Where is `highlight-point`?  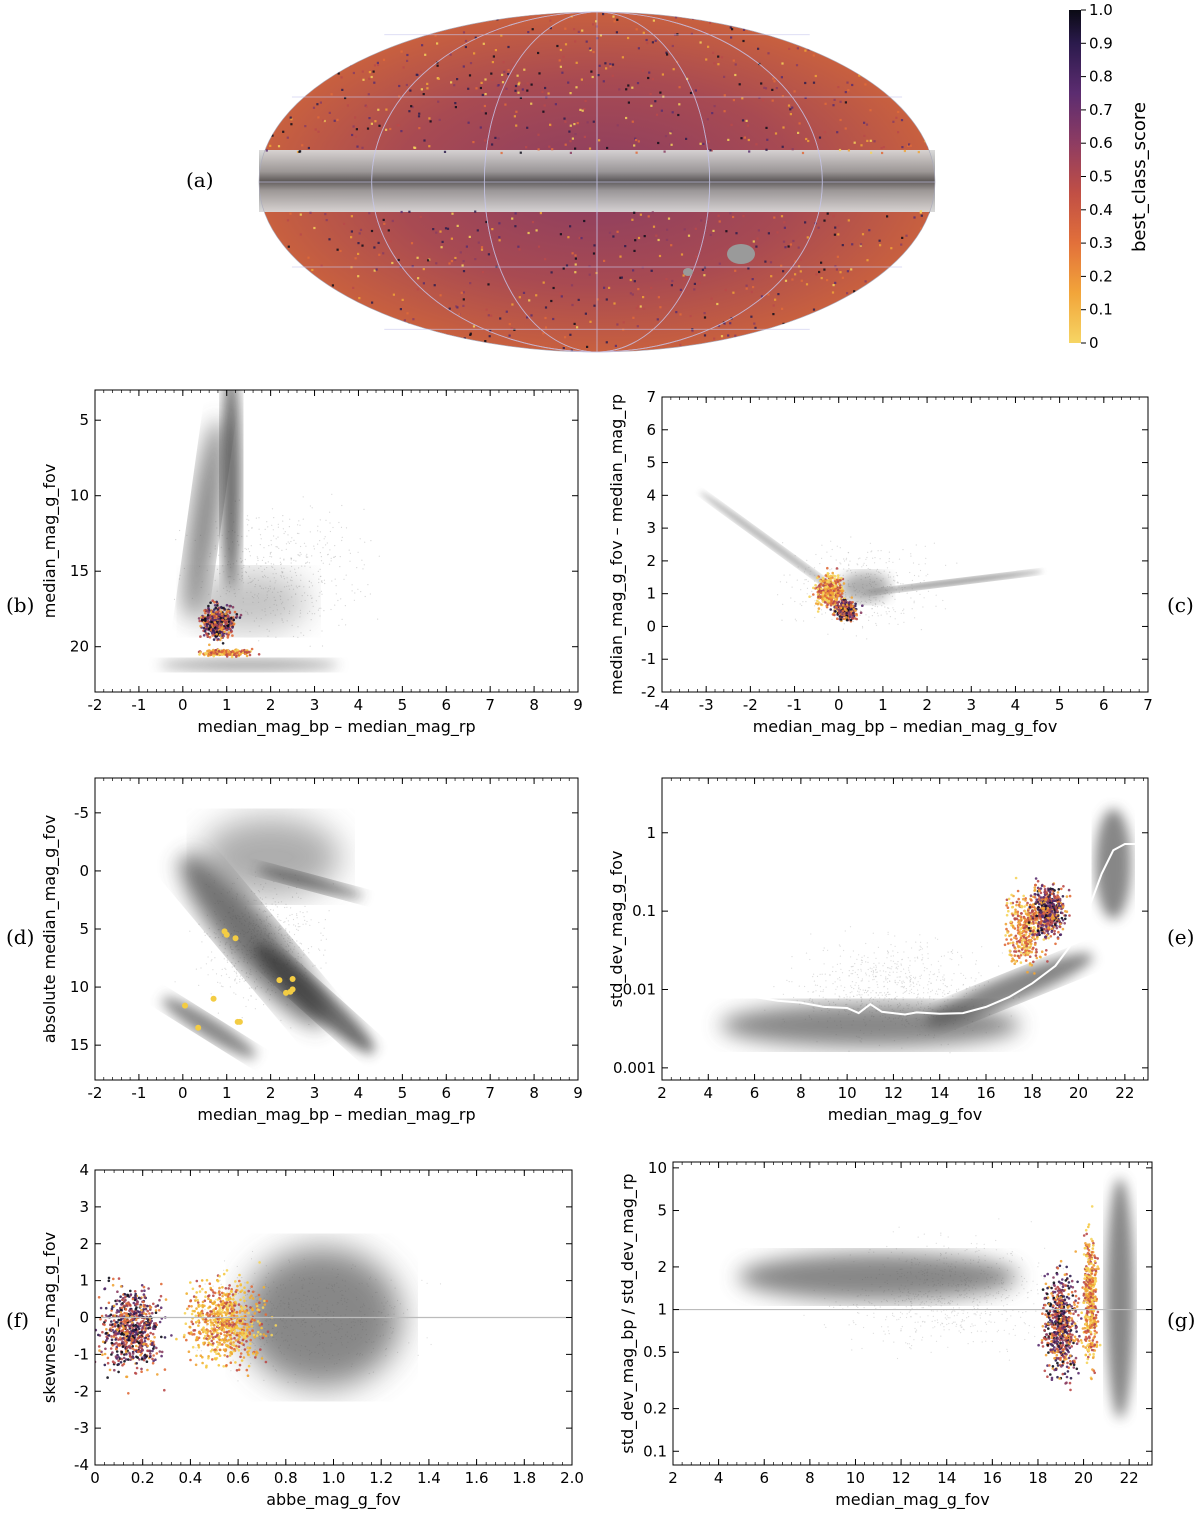
highlight-point is located at coordinates (290, 991).